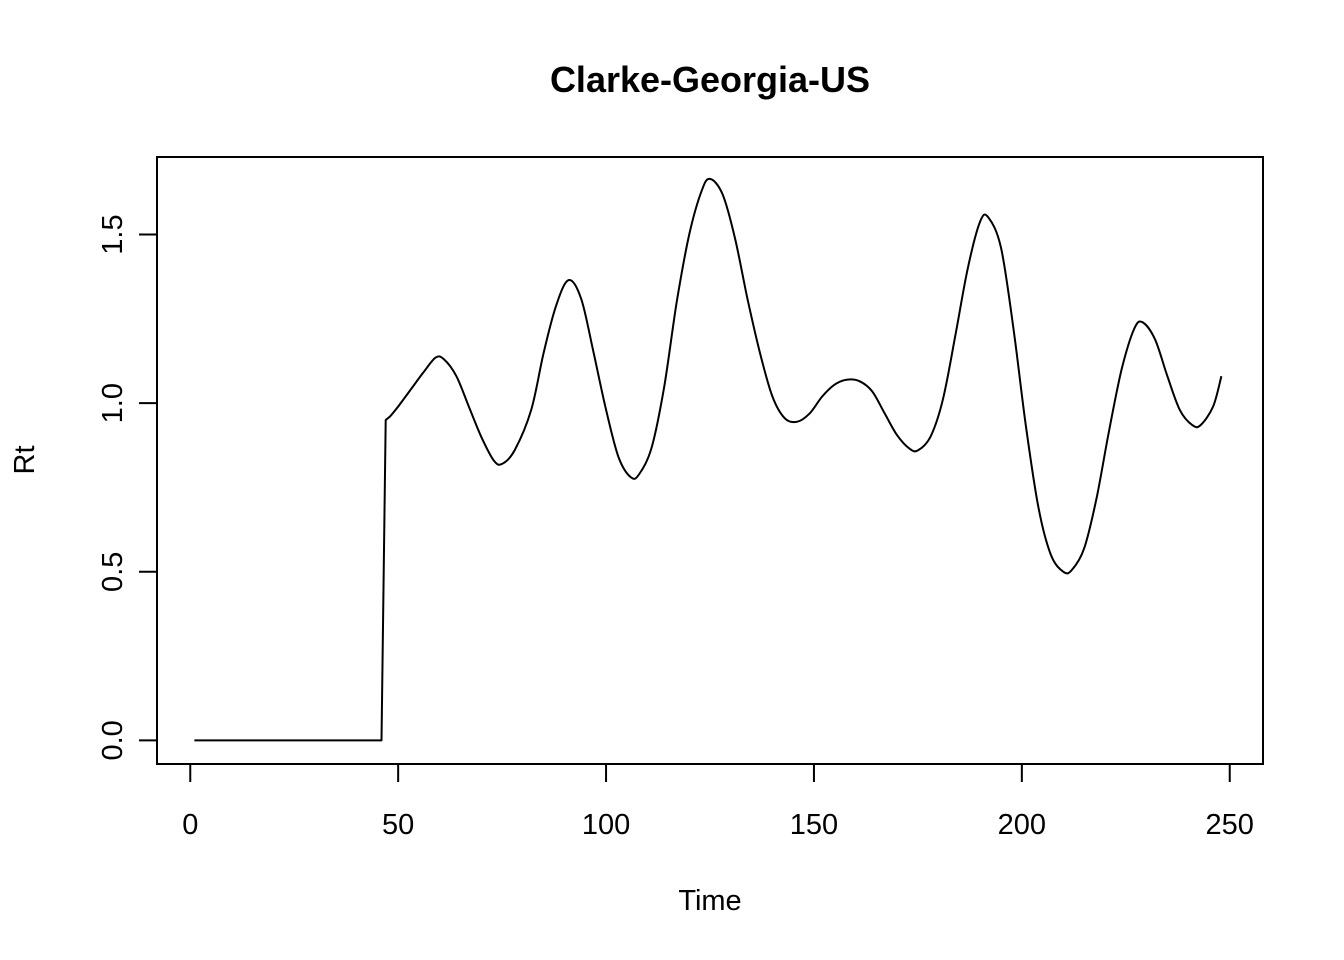 This screenshot has width=1344, height=960. I want to click on x-tick-label: 50, so click(398, 825).